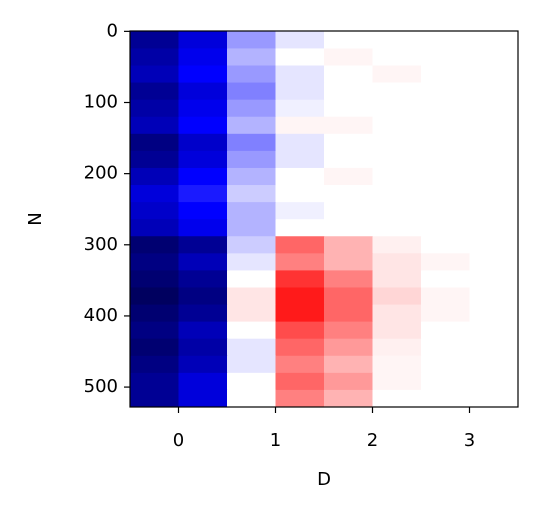 The height and width of the screenshot is (518, 538). I want to click on x-tick-label: 2, so click(372, 440).